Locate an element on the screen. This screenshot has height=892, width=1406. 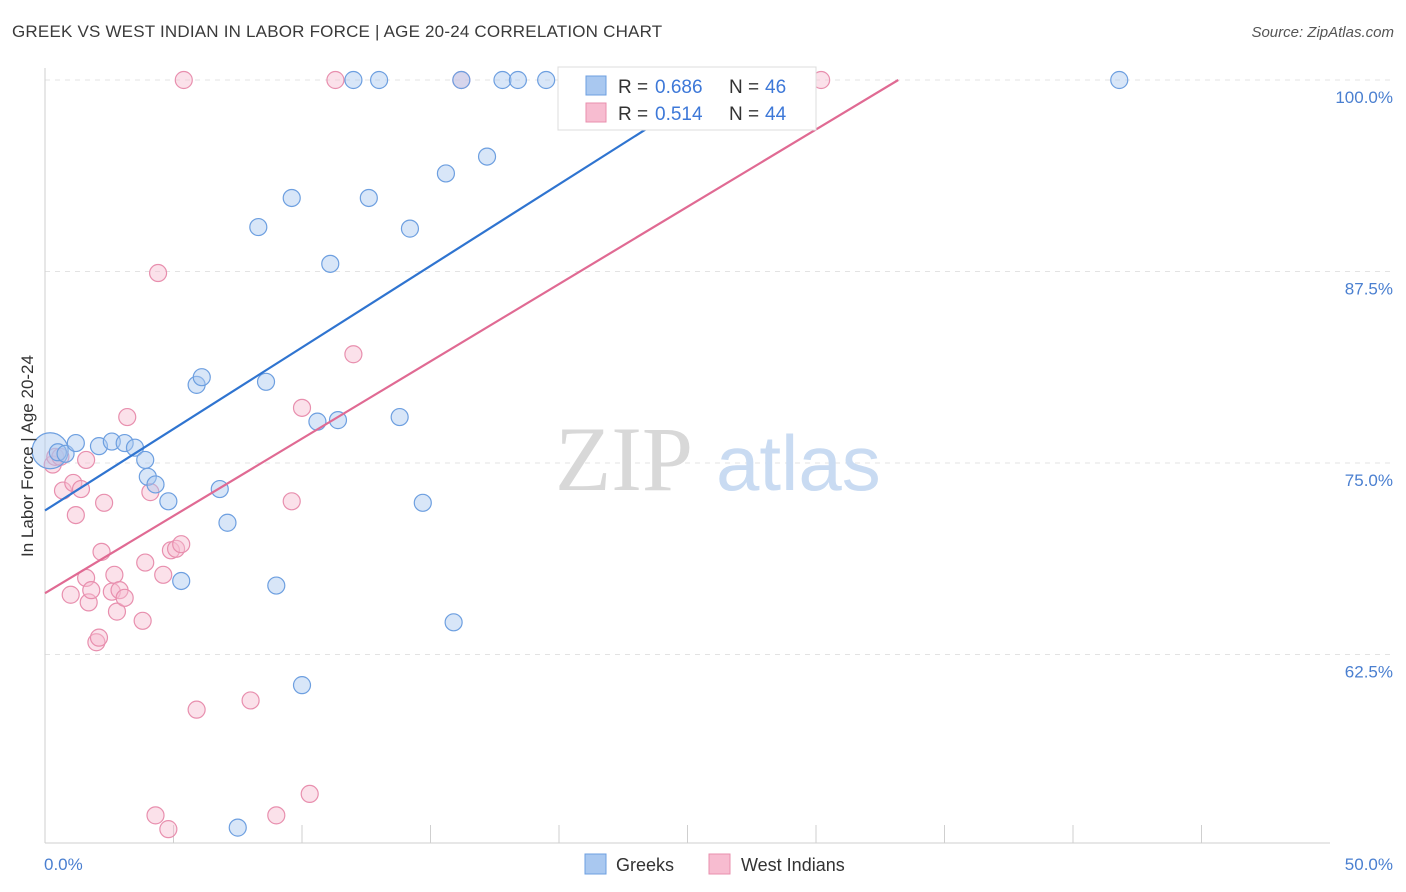
legend-n-value-west-indians: 44 is located at coordinates (776, 114).